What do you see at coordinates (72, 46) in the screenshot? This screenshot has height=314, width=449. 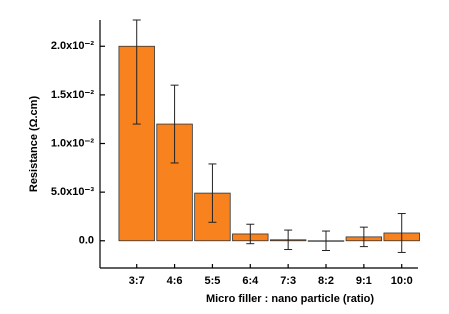 I see `y-tick-label: 2.0x10⁻²` at bounding box center [72, 46].